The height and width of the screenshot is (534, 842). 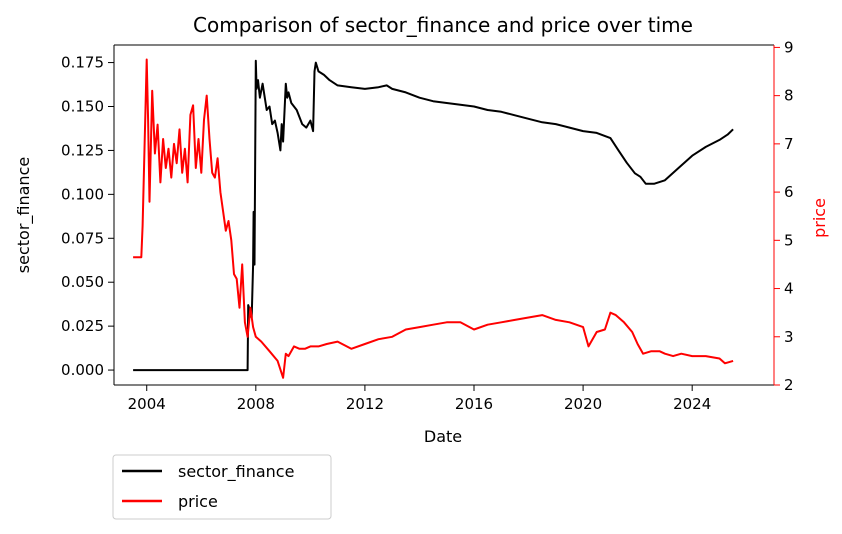 I want to click on left-axis-ticks: 0.000 0.025 0.050 0.075 0.100 0.125 0.150 0.175, so click(x=87, y=216).